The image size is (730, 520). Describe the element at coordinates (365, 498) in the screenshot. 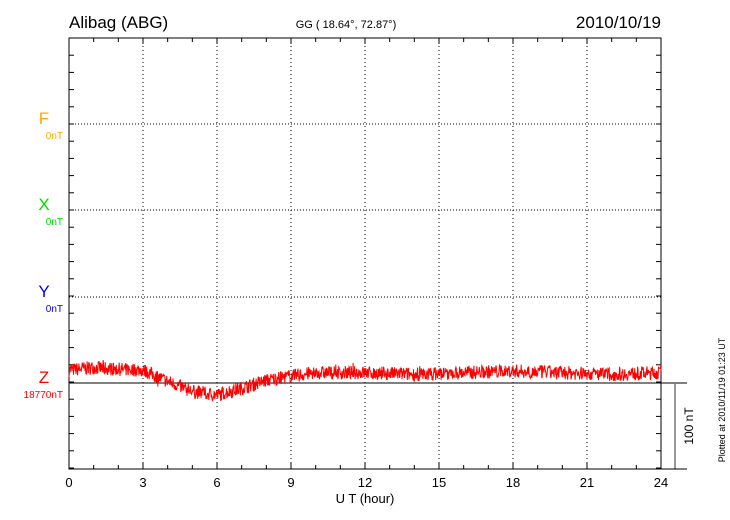

I see `x-axis-label: U T (hour)` at that location.